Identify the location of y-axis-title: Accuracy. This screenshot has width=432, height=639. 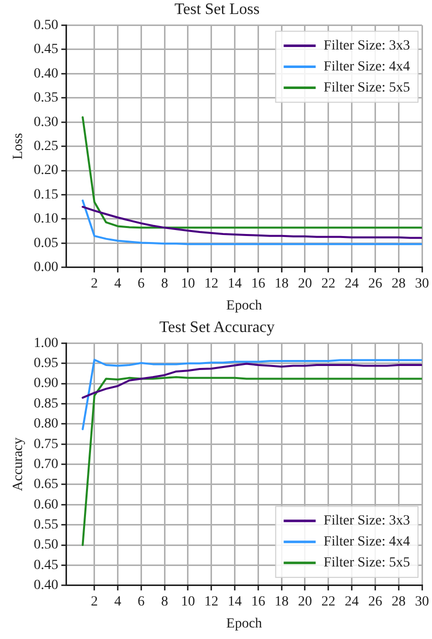
(18, 464).